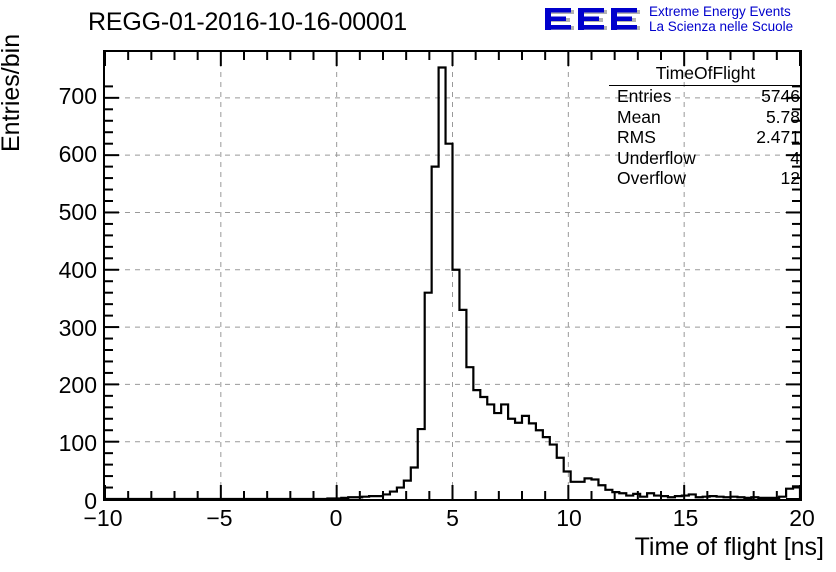 The image size is (836, 572). I want to click on stats-row: Underflow 4, so click(705, 158).